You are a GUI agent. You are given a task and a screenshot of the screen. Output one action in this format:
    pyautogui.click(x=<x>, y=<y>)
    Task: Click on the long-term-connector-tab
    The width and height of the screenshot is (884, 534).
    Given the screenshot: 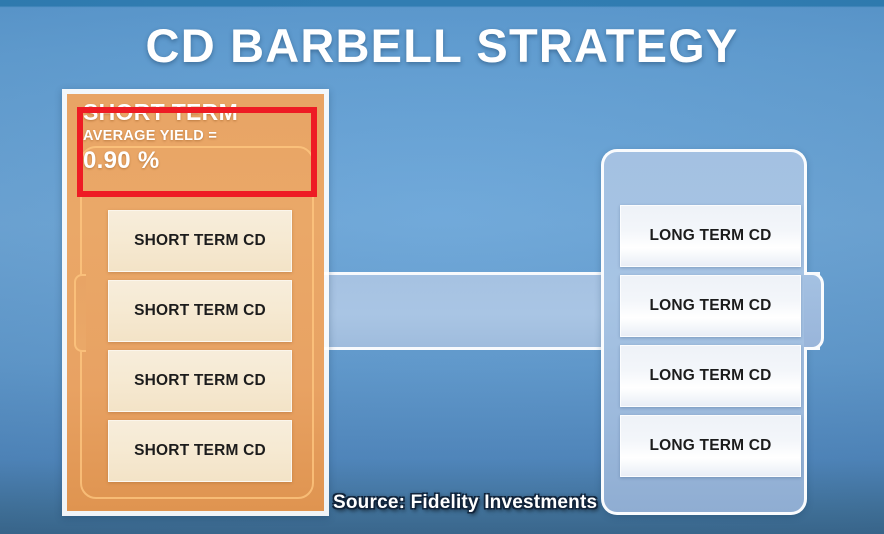 What is the action you would take?
    pyautogui.click(x=814, y=311)
    